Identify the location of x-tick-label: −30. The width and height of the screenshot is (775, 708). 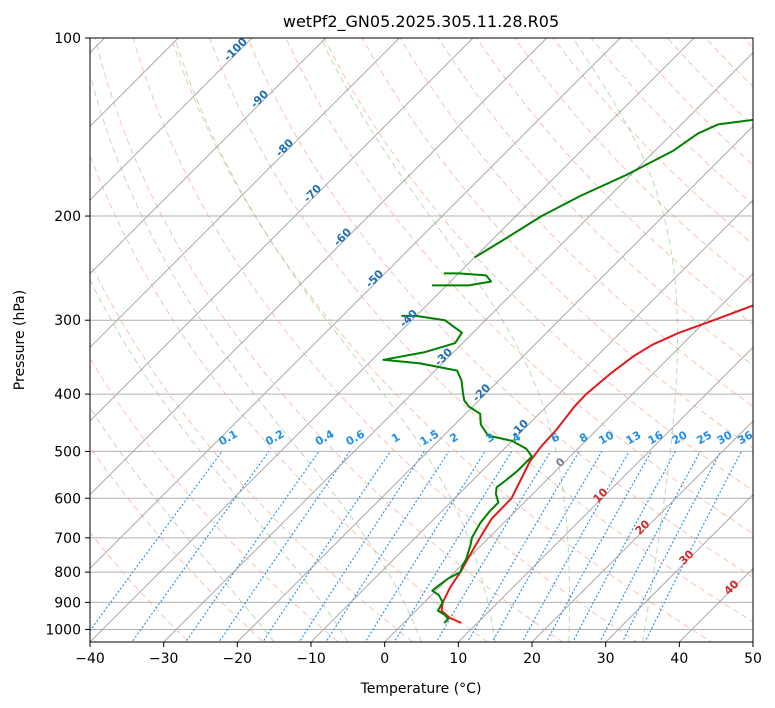
(164, 659).